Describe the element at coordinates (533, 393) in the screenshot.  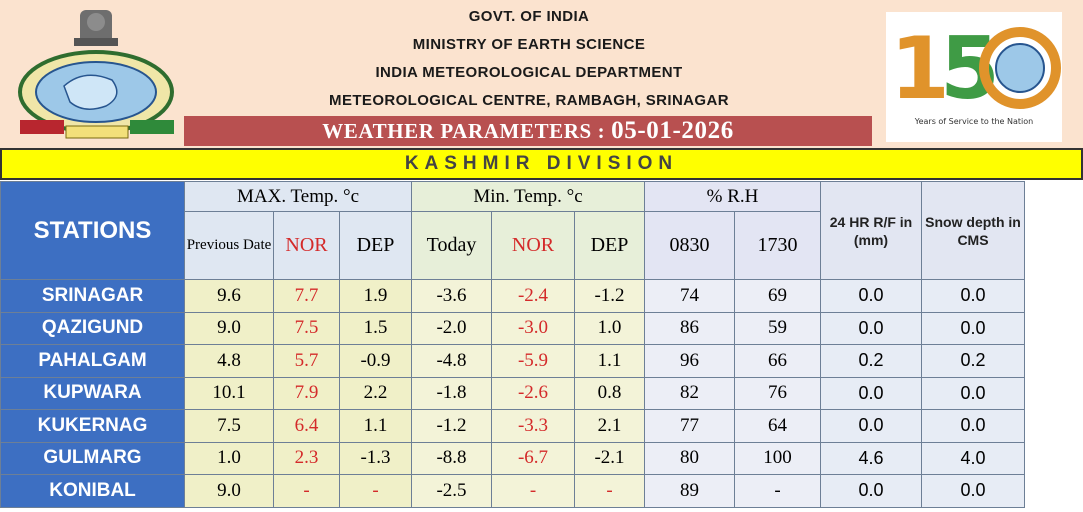
I see `min-nor-cell: -2.6` at that location.